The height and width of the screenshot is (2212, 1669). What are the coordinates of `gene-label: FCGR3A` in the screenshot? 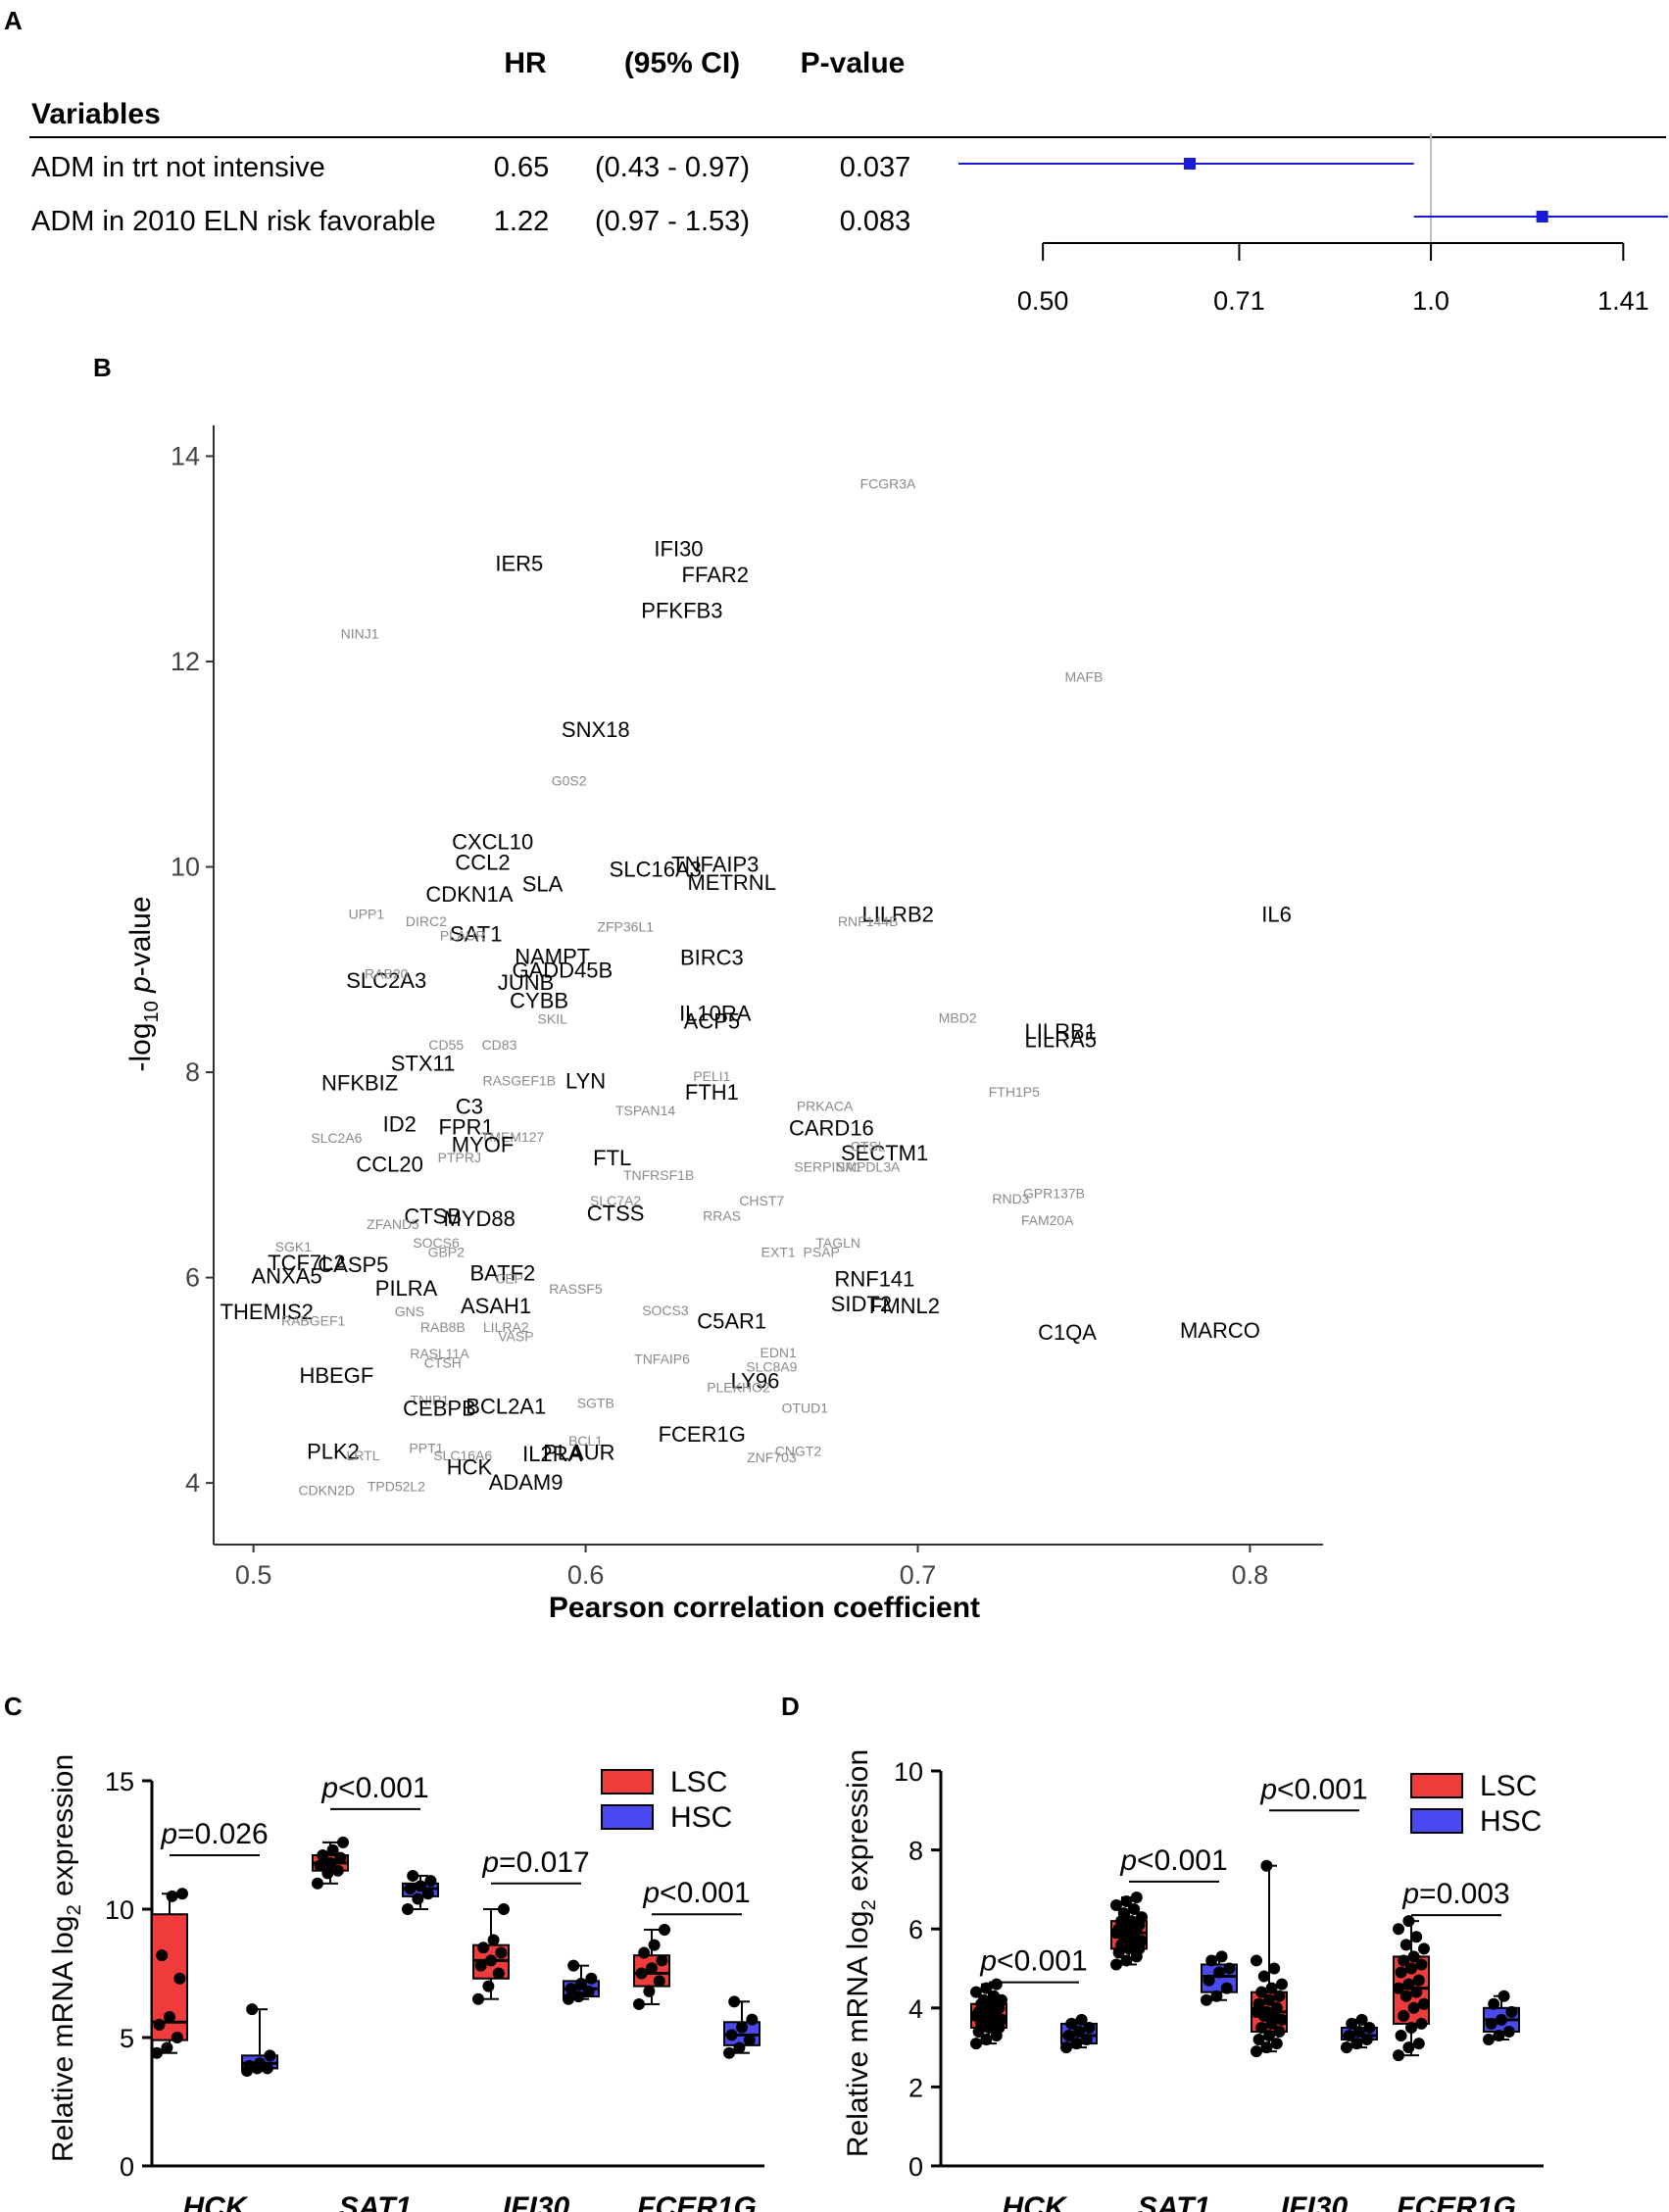 It's located at (888, 484).